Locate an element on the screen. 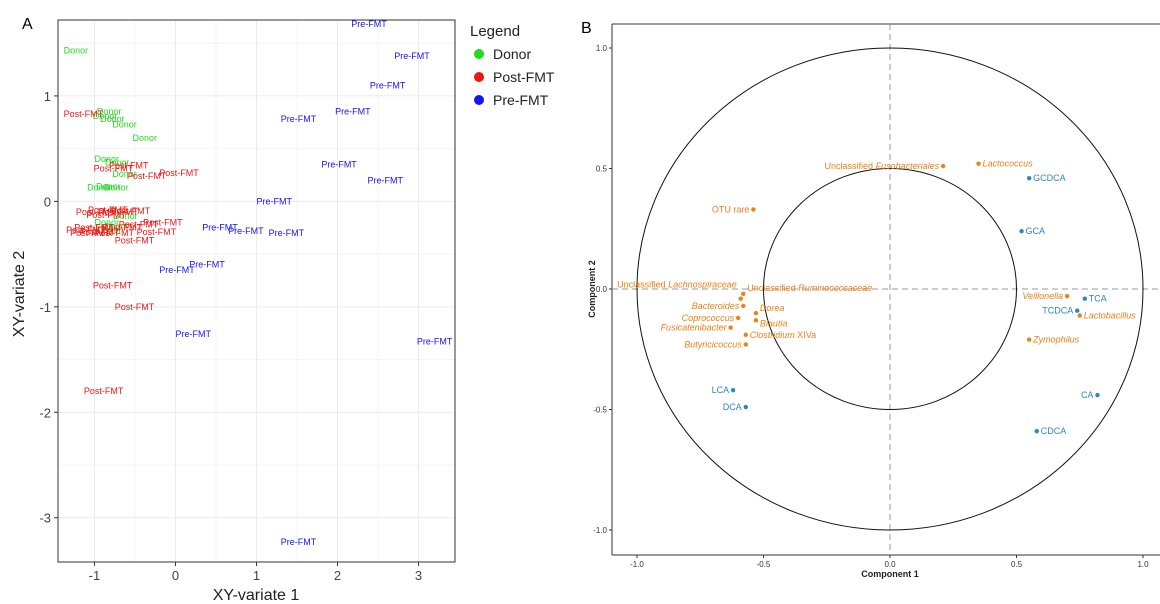 This screenshot has width=1160, height=604. chart-a-y-tick-label: -1 is located at coordinates (45, 307).